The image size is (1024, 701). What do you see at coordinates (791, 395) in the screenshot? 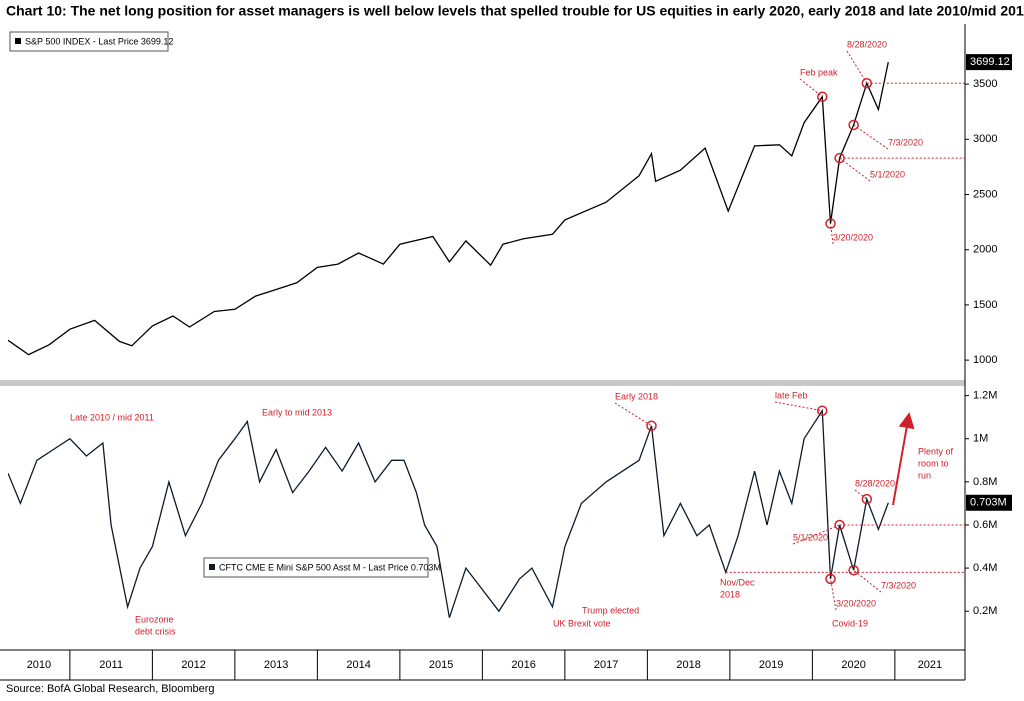
I see `annotation: late Feb` at bounding box center [791, 395].